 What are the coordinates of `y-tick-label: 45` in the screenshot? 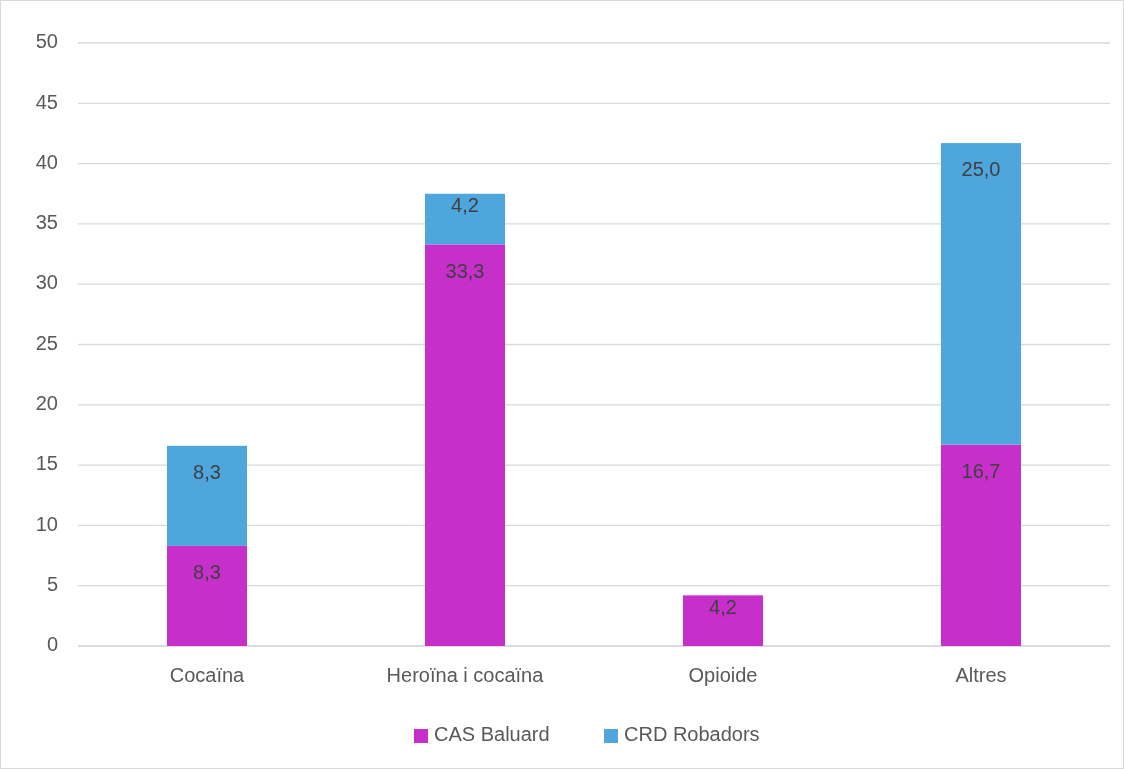 It's located at (46, 101).